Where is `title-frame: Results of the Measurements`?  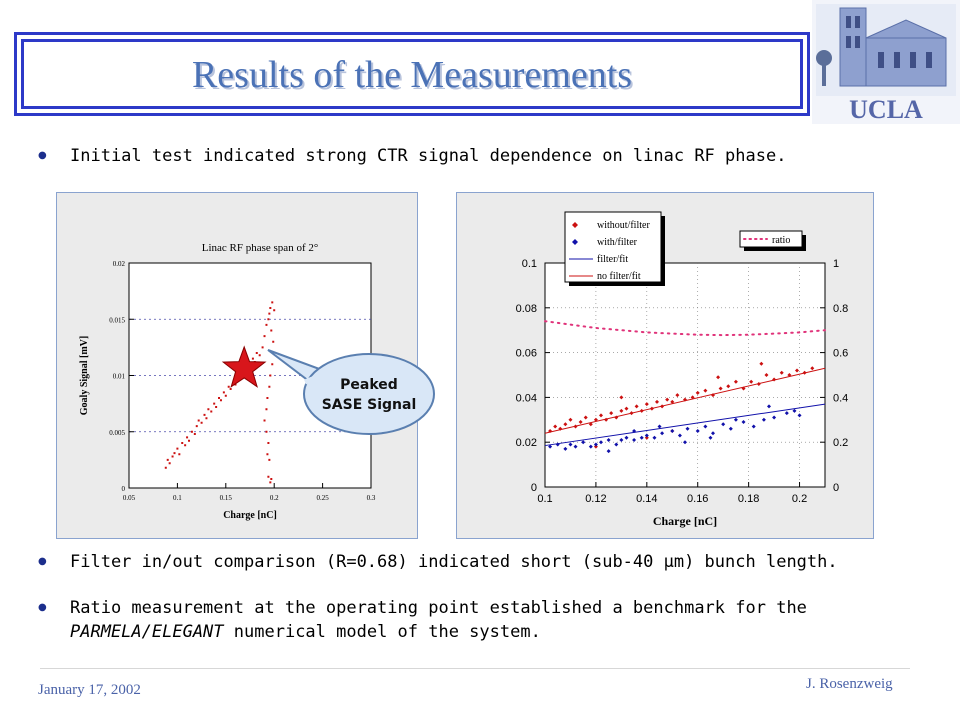 title-frame: Results of the Measurements is located at coordinates (412, 74).